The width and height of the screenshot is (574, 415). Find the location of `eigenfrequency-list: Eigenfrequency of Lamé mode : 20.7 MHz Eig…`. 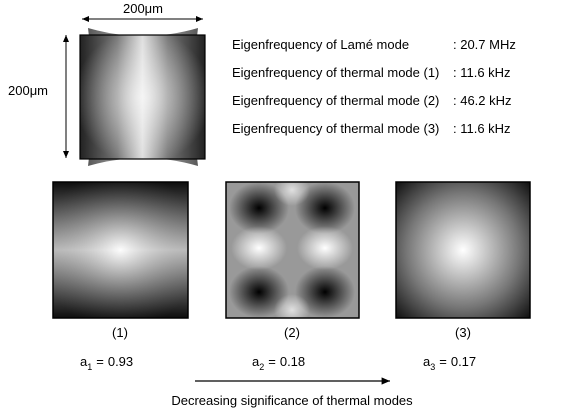

eigenfrequency-list: Eigenfrequency of Lamé mode : 20.7 MHz Eig… is located at coordinates (374, 86).